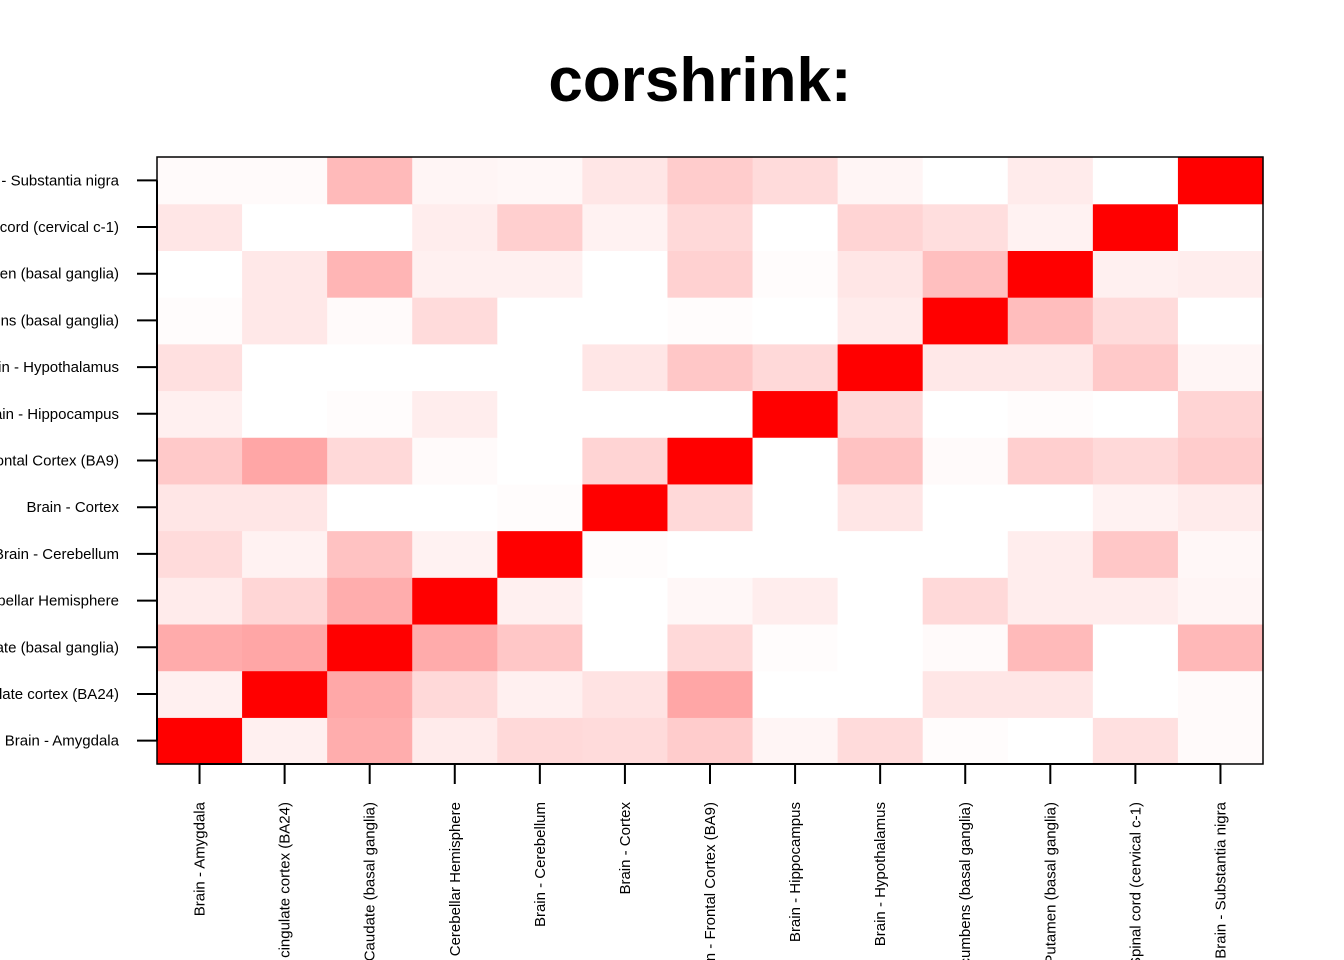 The width and height of the screenshot is (1344, 960). I want to click on y-tick-label-brain-cerebellum: Brain - Cerebellum, so click(59, 554).